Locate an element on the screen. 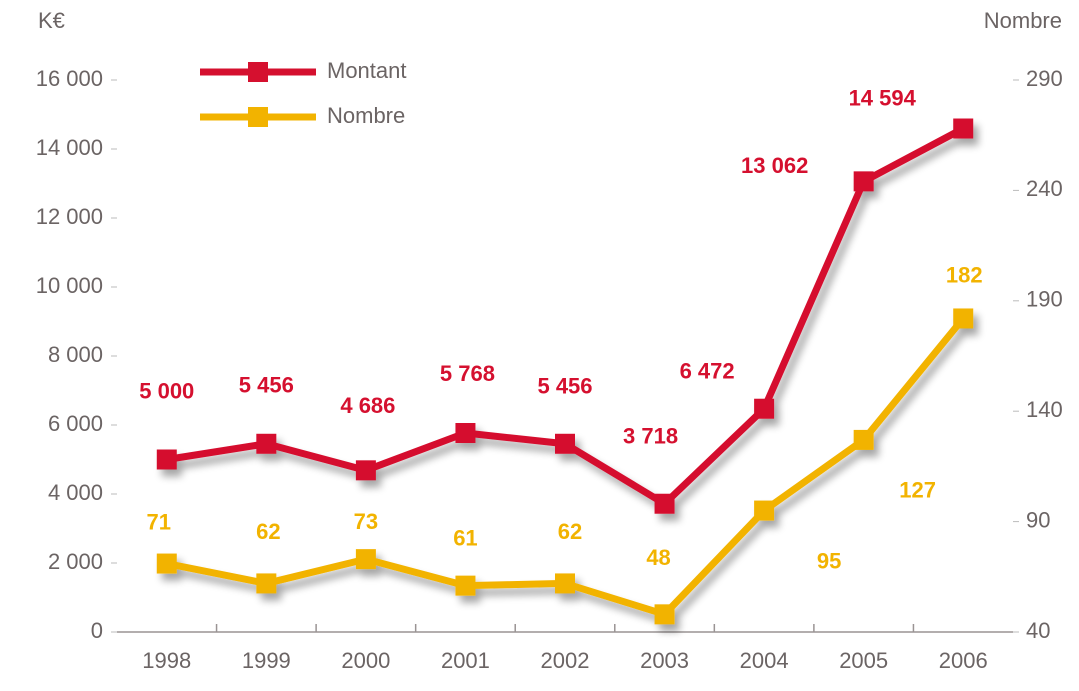 The image size is (1079, 691). y2-tick-label: 140 is located at coordinates (1044, 409).